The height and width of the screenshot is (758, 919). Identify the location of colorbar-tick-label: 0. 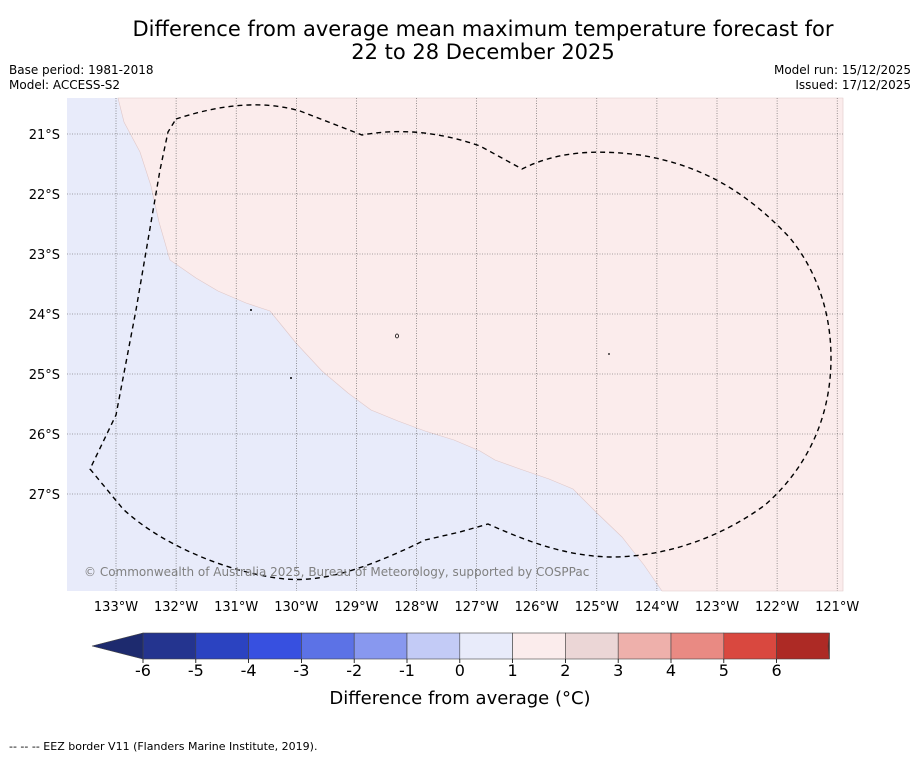
(460, 670).